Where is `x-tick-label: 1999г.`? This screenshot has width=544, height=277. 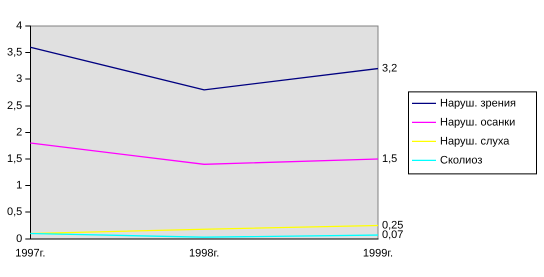 x-tick-label: 1999г. is located at coordinates (378, 253).